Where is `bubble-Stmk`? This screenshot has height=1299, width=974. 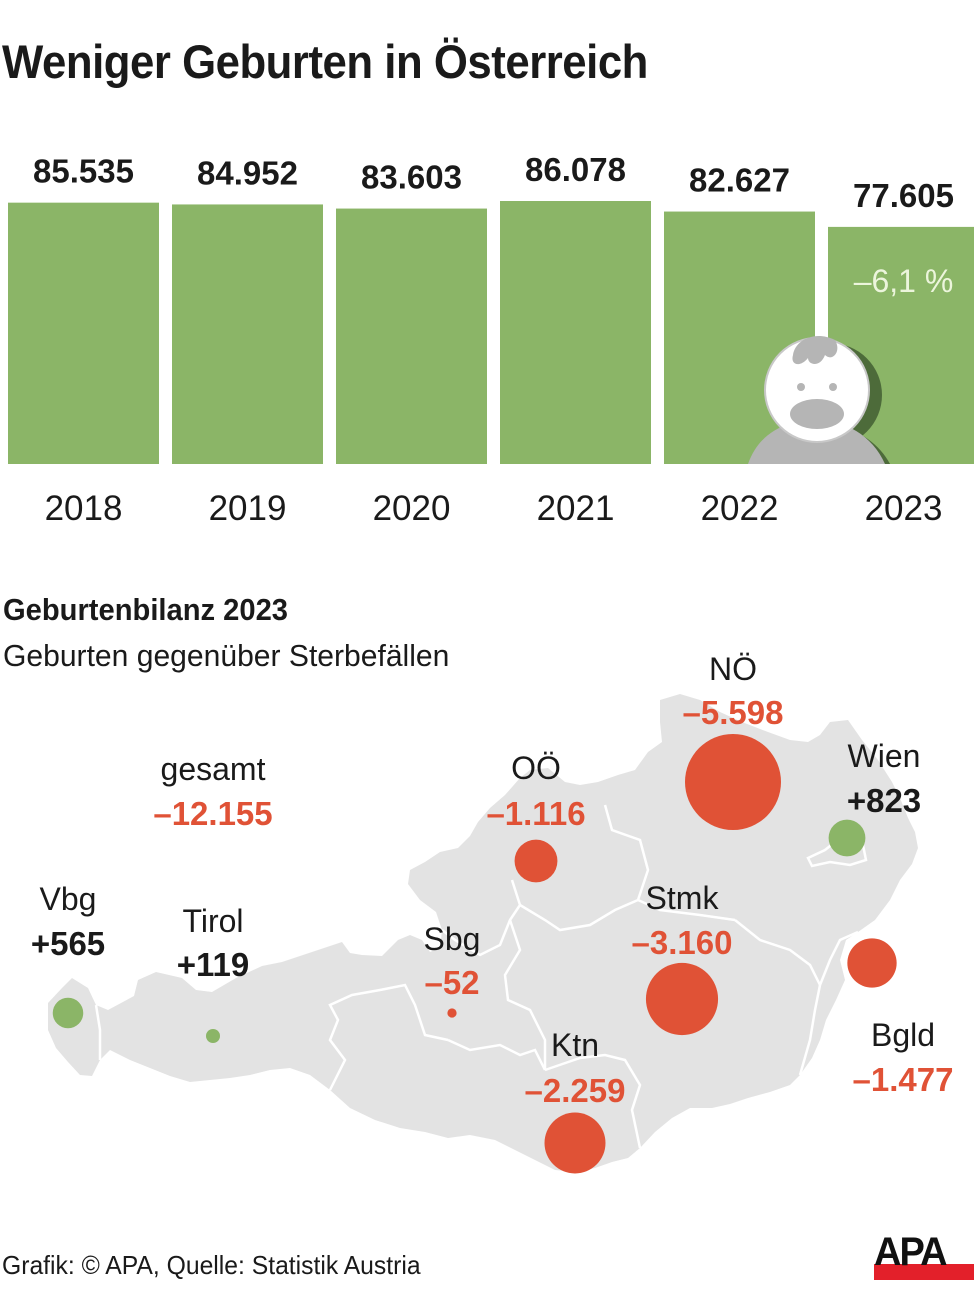
bubble-Stmk is located at coordinates (682, 999).